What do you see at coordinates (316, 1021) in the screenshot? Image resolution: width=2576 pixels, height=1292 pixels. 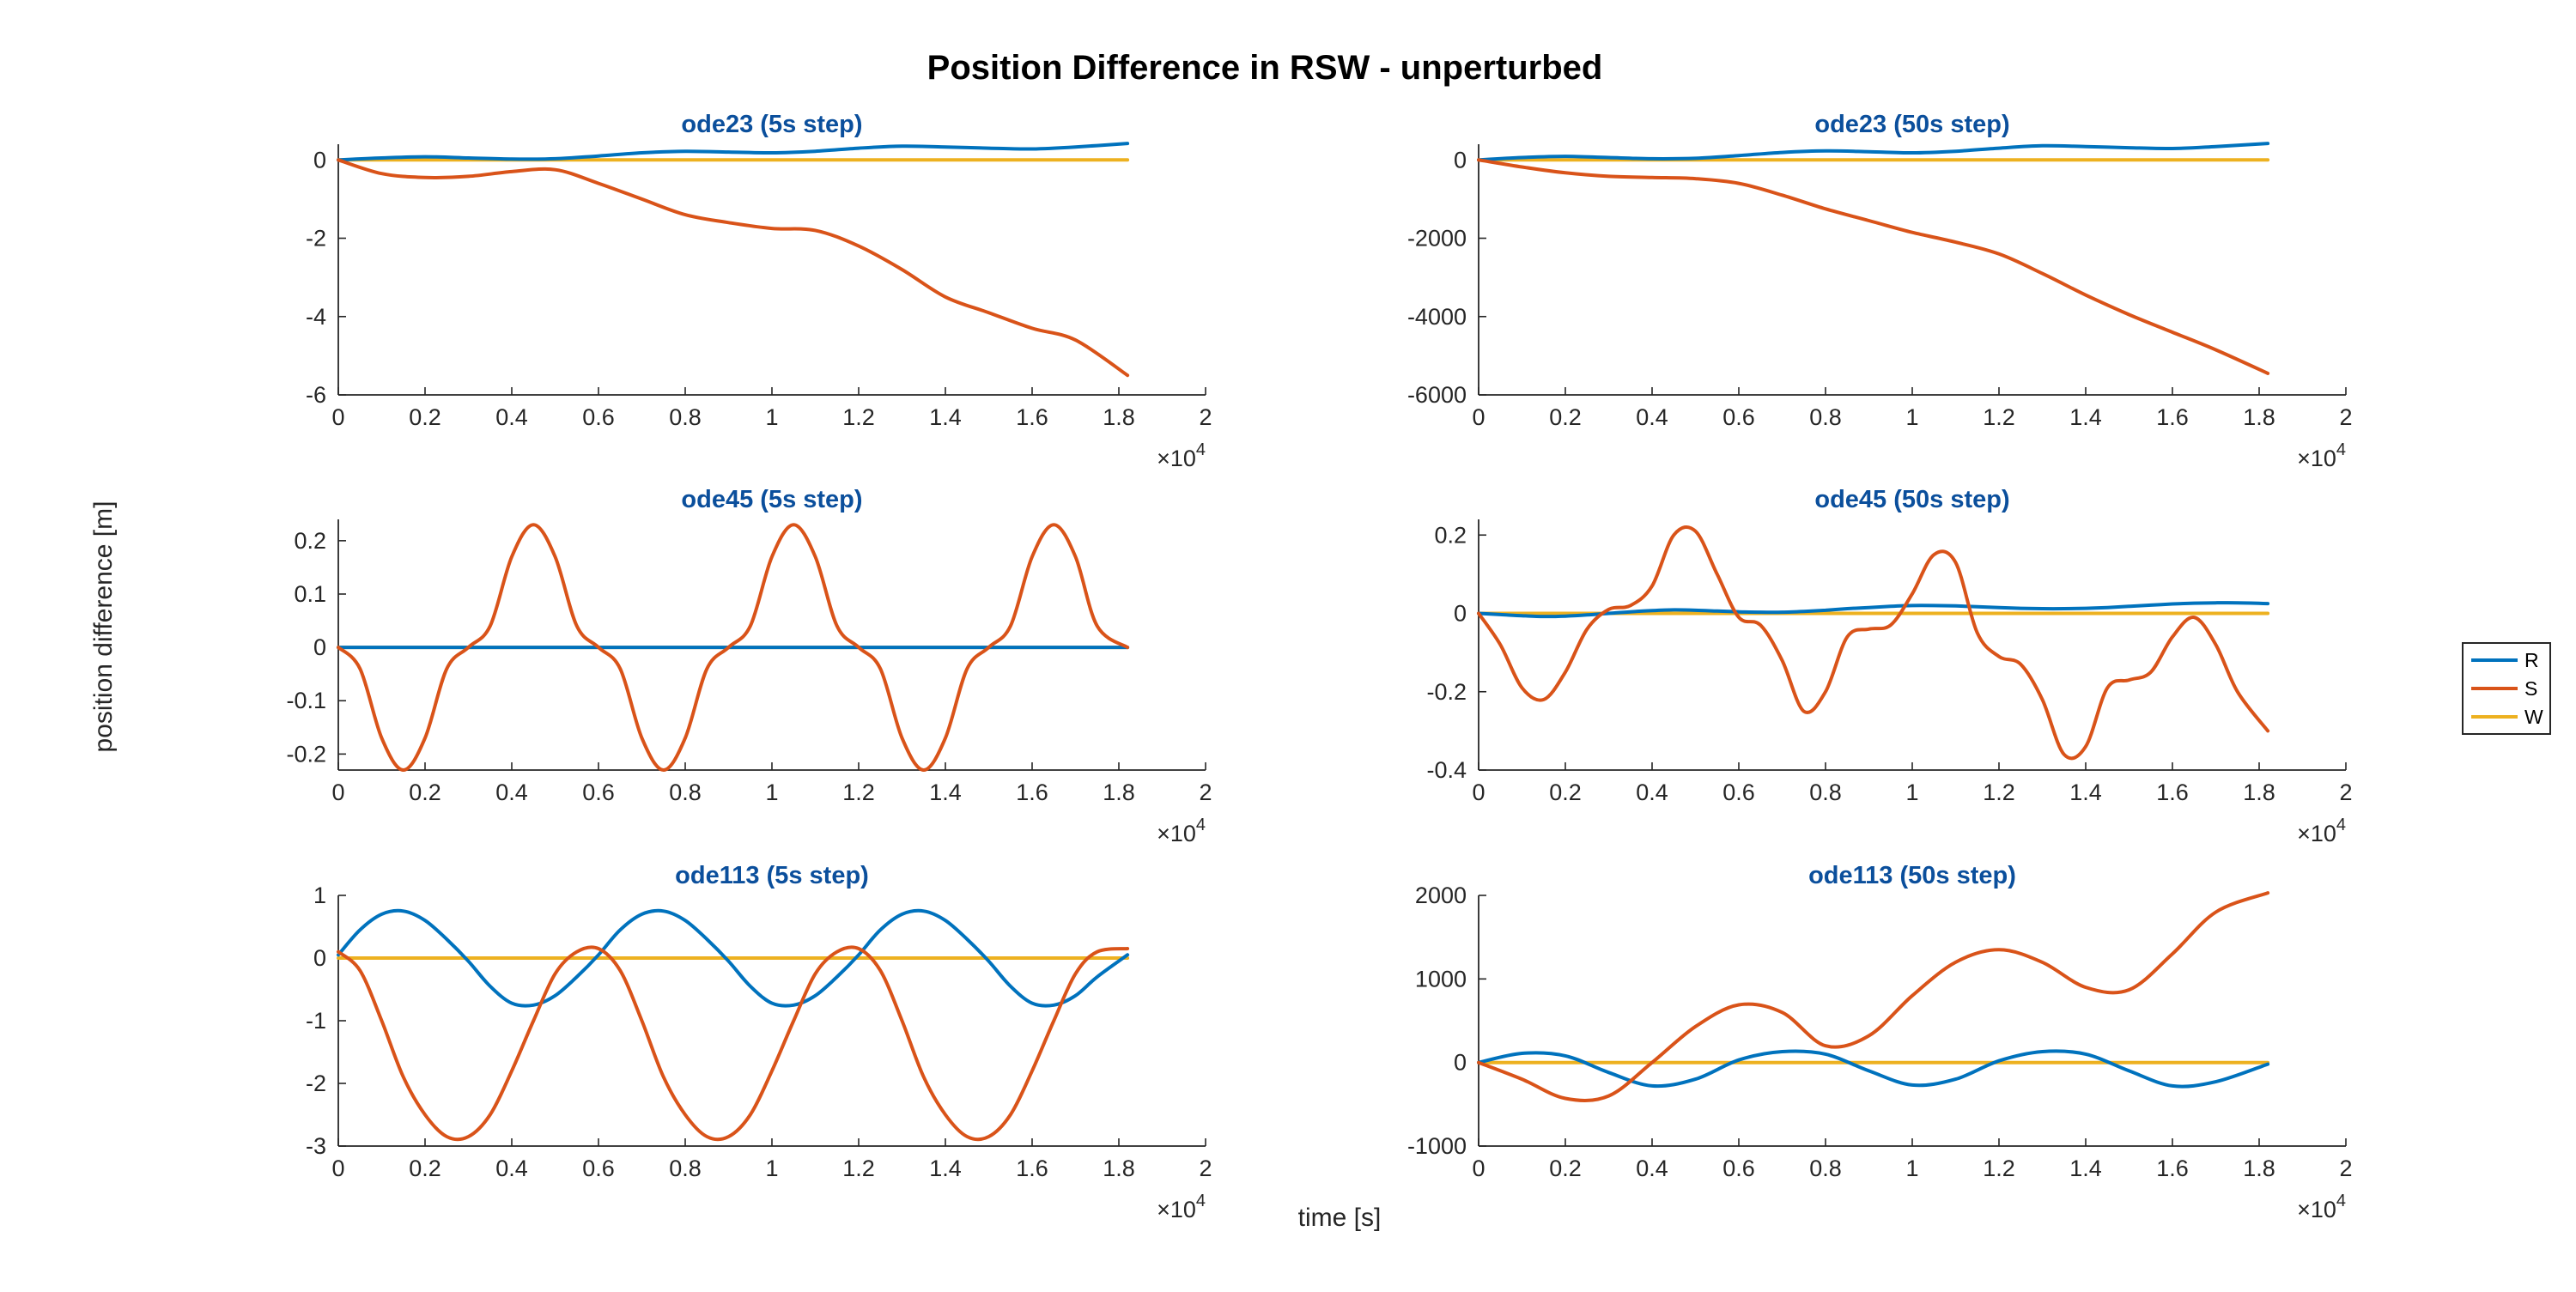 I see `y-tick-label: -1` at bounding box center [316, 1021].